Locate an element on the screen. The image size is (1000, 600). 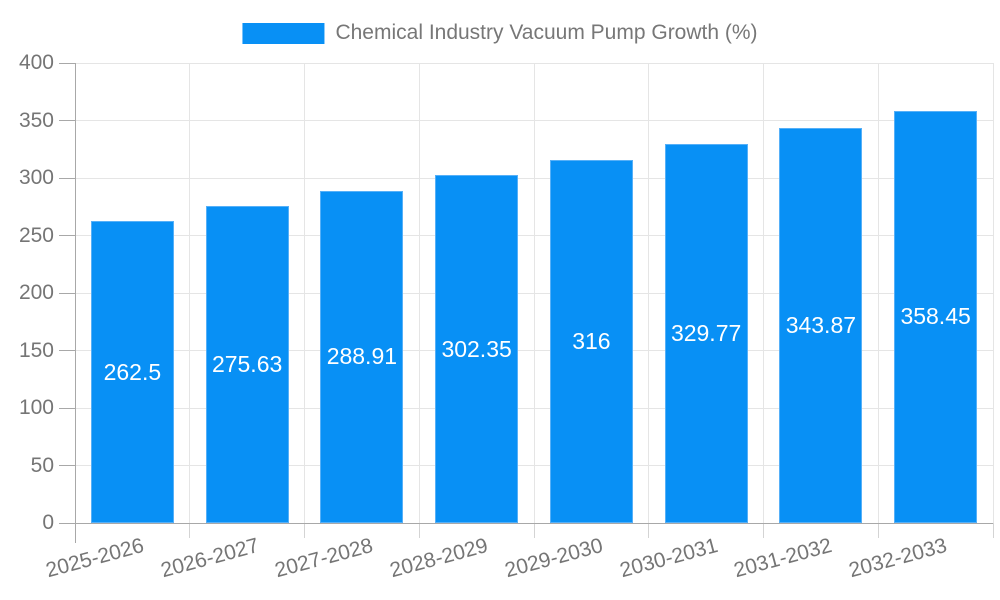
bar: 288.91 is located at coordinates (362, 356).